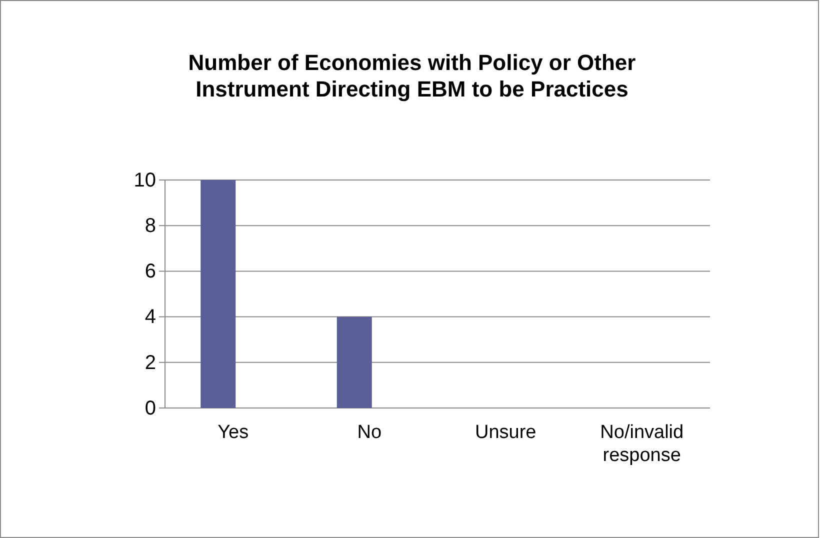 The height and width of the screenshot is (538, 825). I want to click on y-tick-label: 0, so click(150, 408).